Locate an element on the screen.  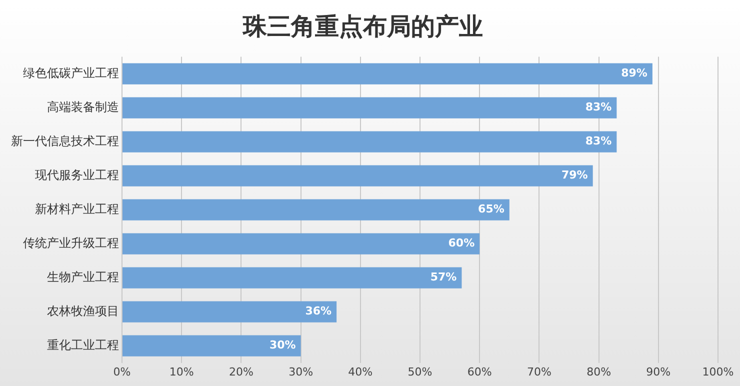
x-tick-label: 60% is located at coordinates (479, 371).